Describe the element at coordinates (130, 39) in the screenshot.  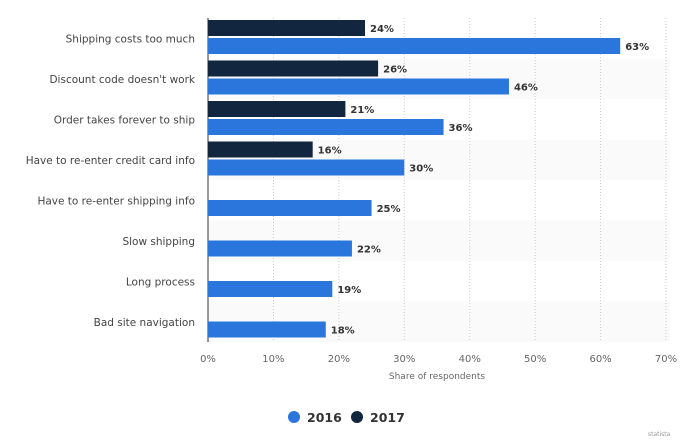
I see `category-label: Shipping costs too much` at that location.